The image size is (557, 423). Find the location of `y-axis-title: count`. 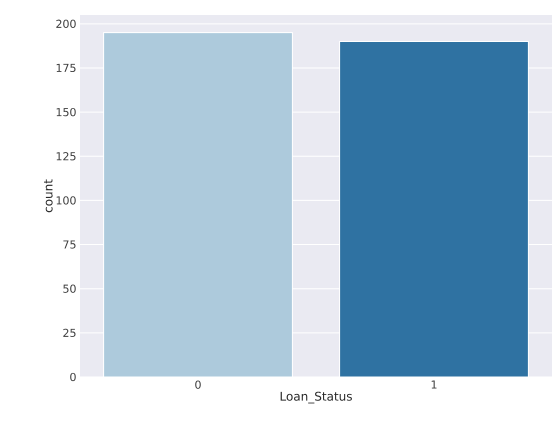

y-axis-title: count is located at coordinates (48, 195).